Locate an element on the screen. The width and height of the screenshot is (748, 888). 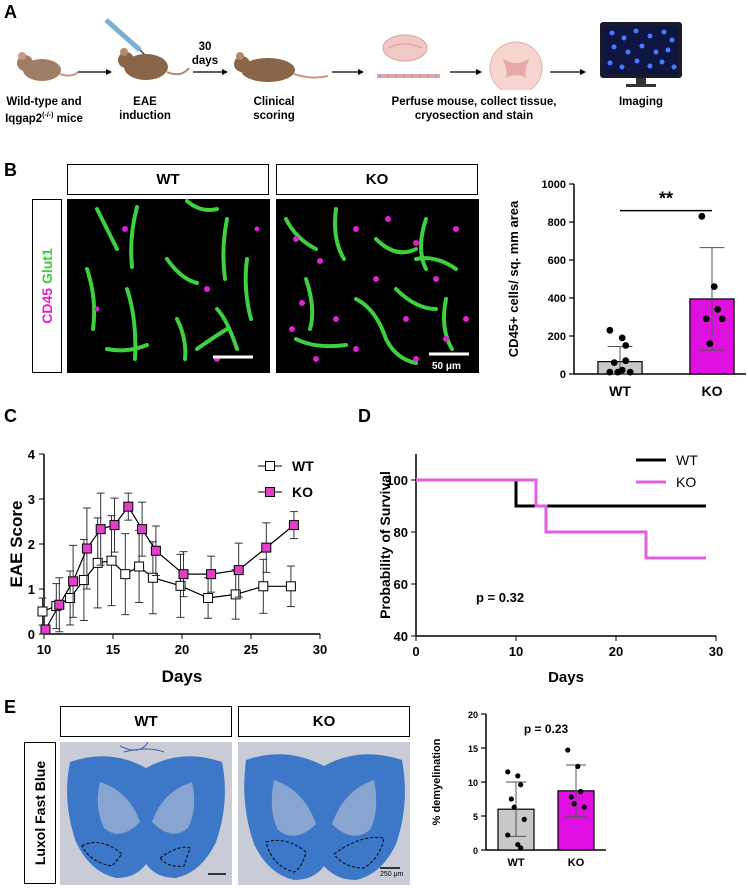
legend-marker is located at coordinates (270, 492).